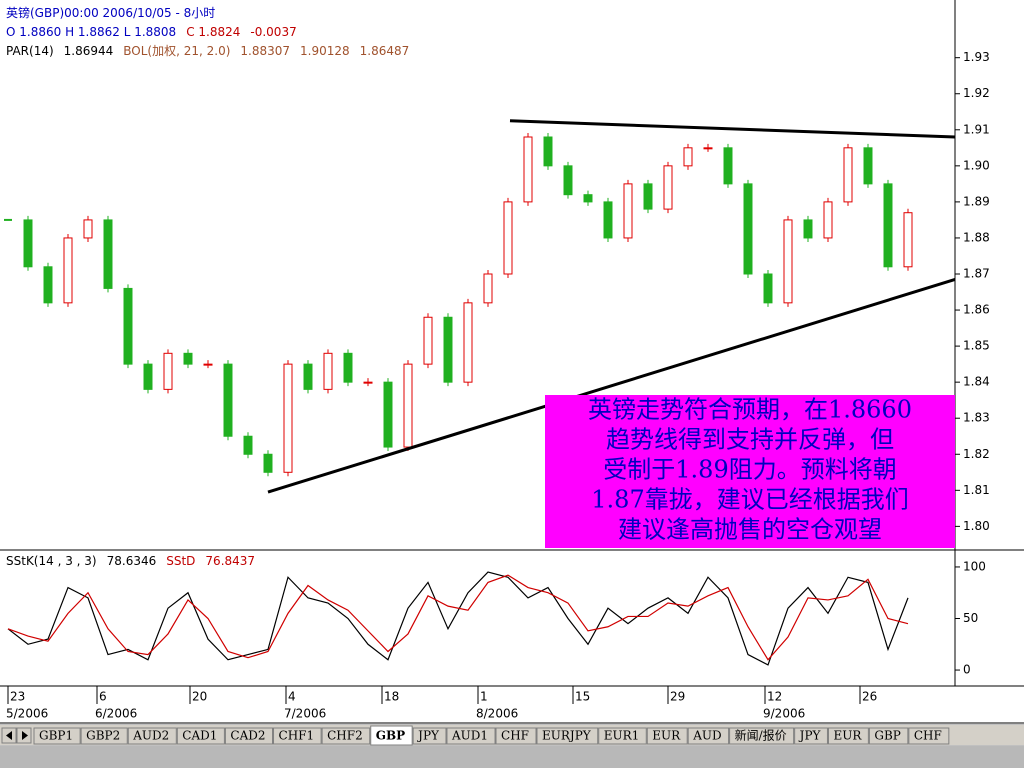  What do you see at coordinates (567, 736) in the screenshot?
I see `tab: EURJPY` at bounding box center [567, 736].